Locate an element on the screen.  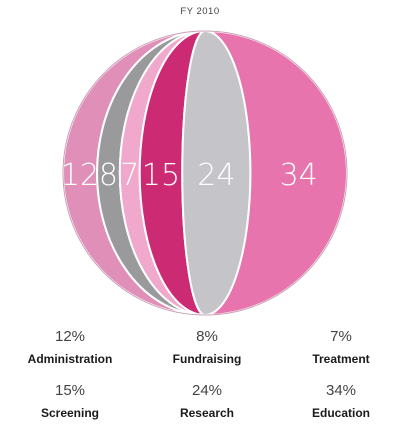
legend-pct-screening: 15% is located at coordinates (70, 390).